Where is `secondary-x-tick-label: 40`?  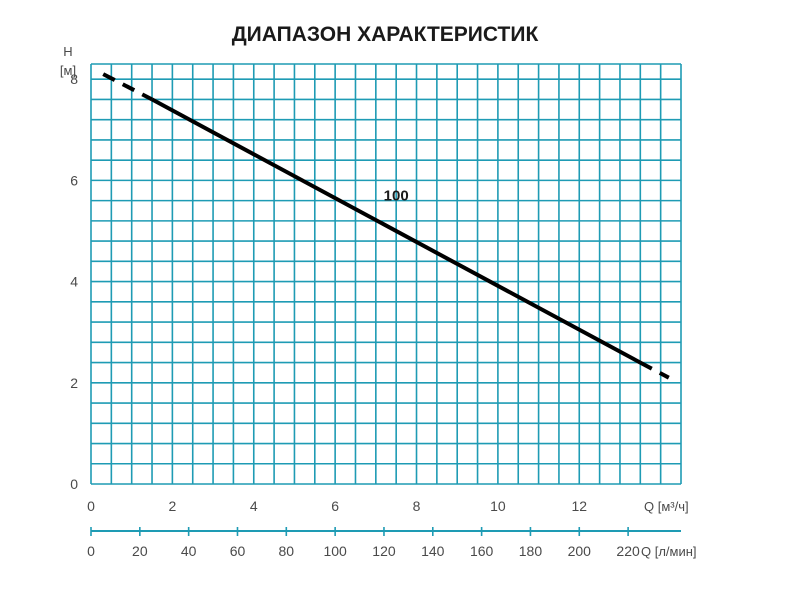
secondary-x-tick-label: 40 is located at coordinates (189, 551).